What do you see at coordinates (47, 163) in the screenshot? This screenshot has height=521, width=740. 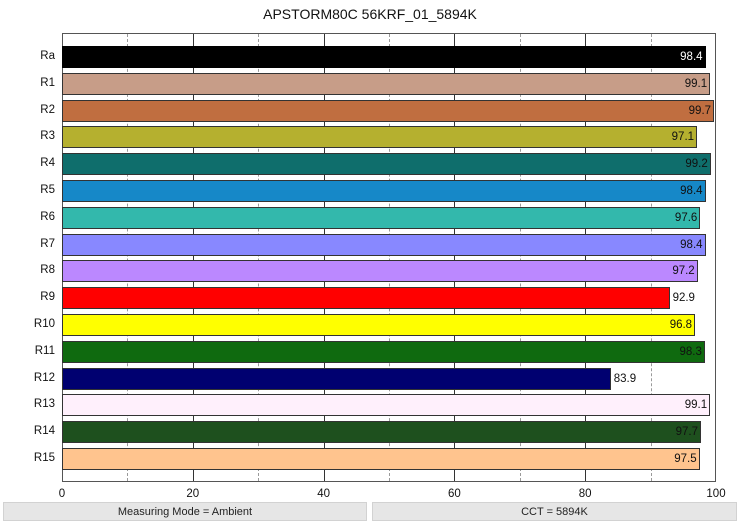 I see `category-label: R4` at bounding box center [47, 163].